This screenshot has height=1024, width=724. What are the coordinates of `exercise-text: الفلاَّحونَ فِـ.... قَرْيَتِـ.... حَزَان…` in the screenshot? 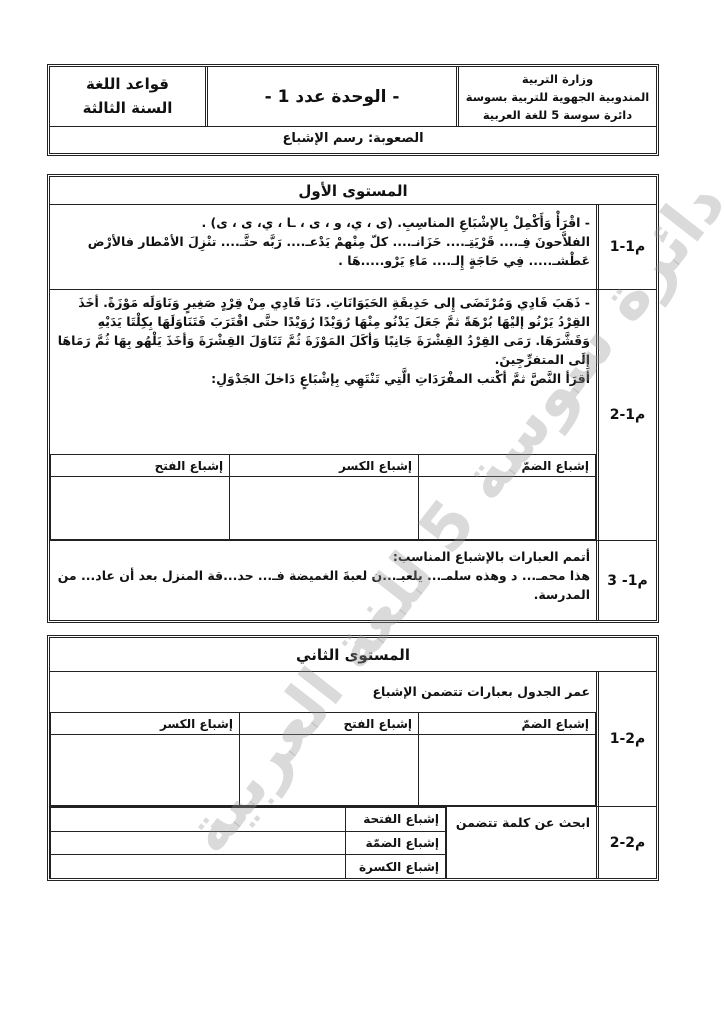 It's located at (338, 241).